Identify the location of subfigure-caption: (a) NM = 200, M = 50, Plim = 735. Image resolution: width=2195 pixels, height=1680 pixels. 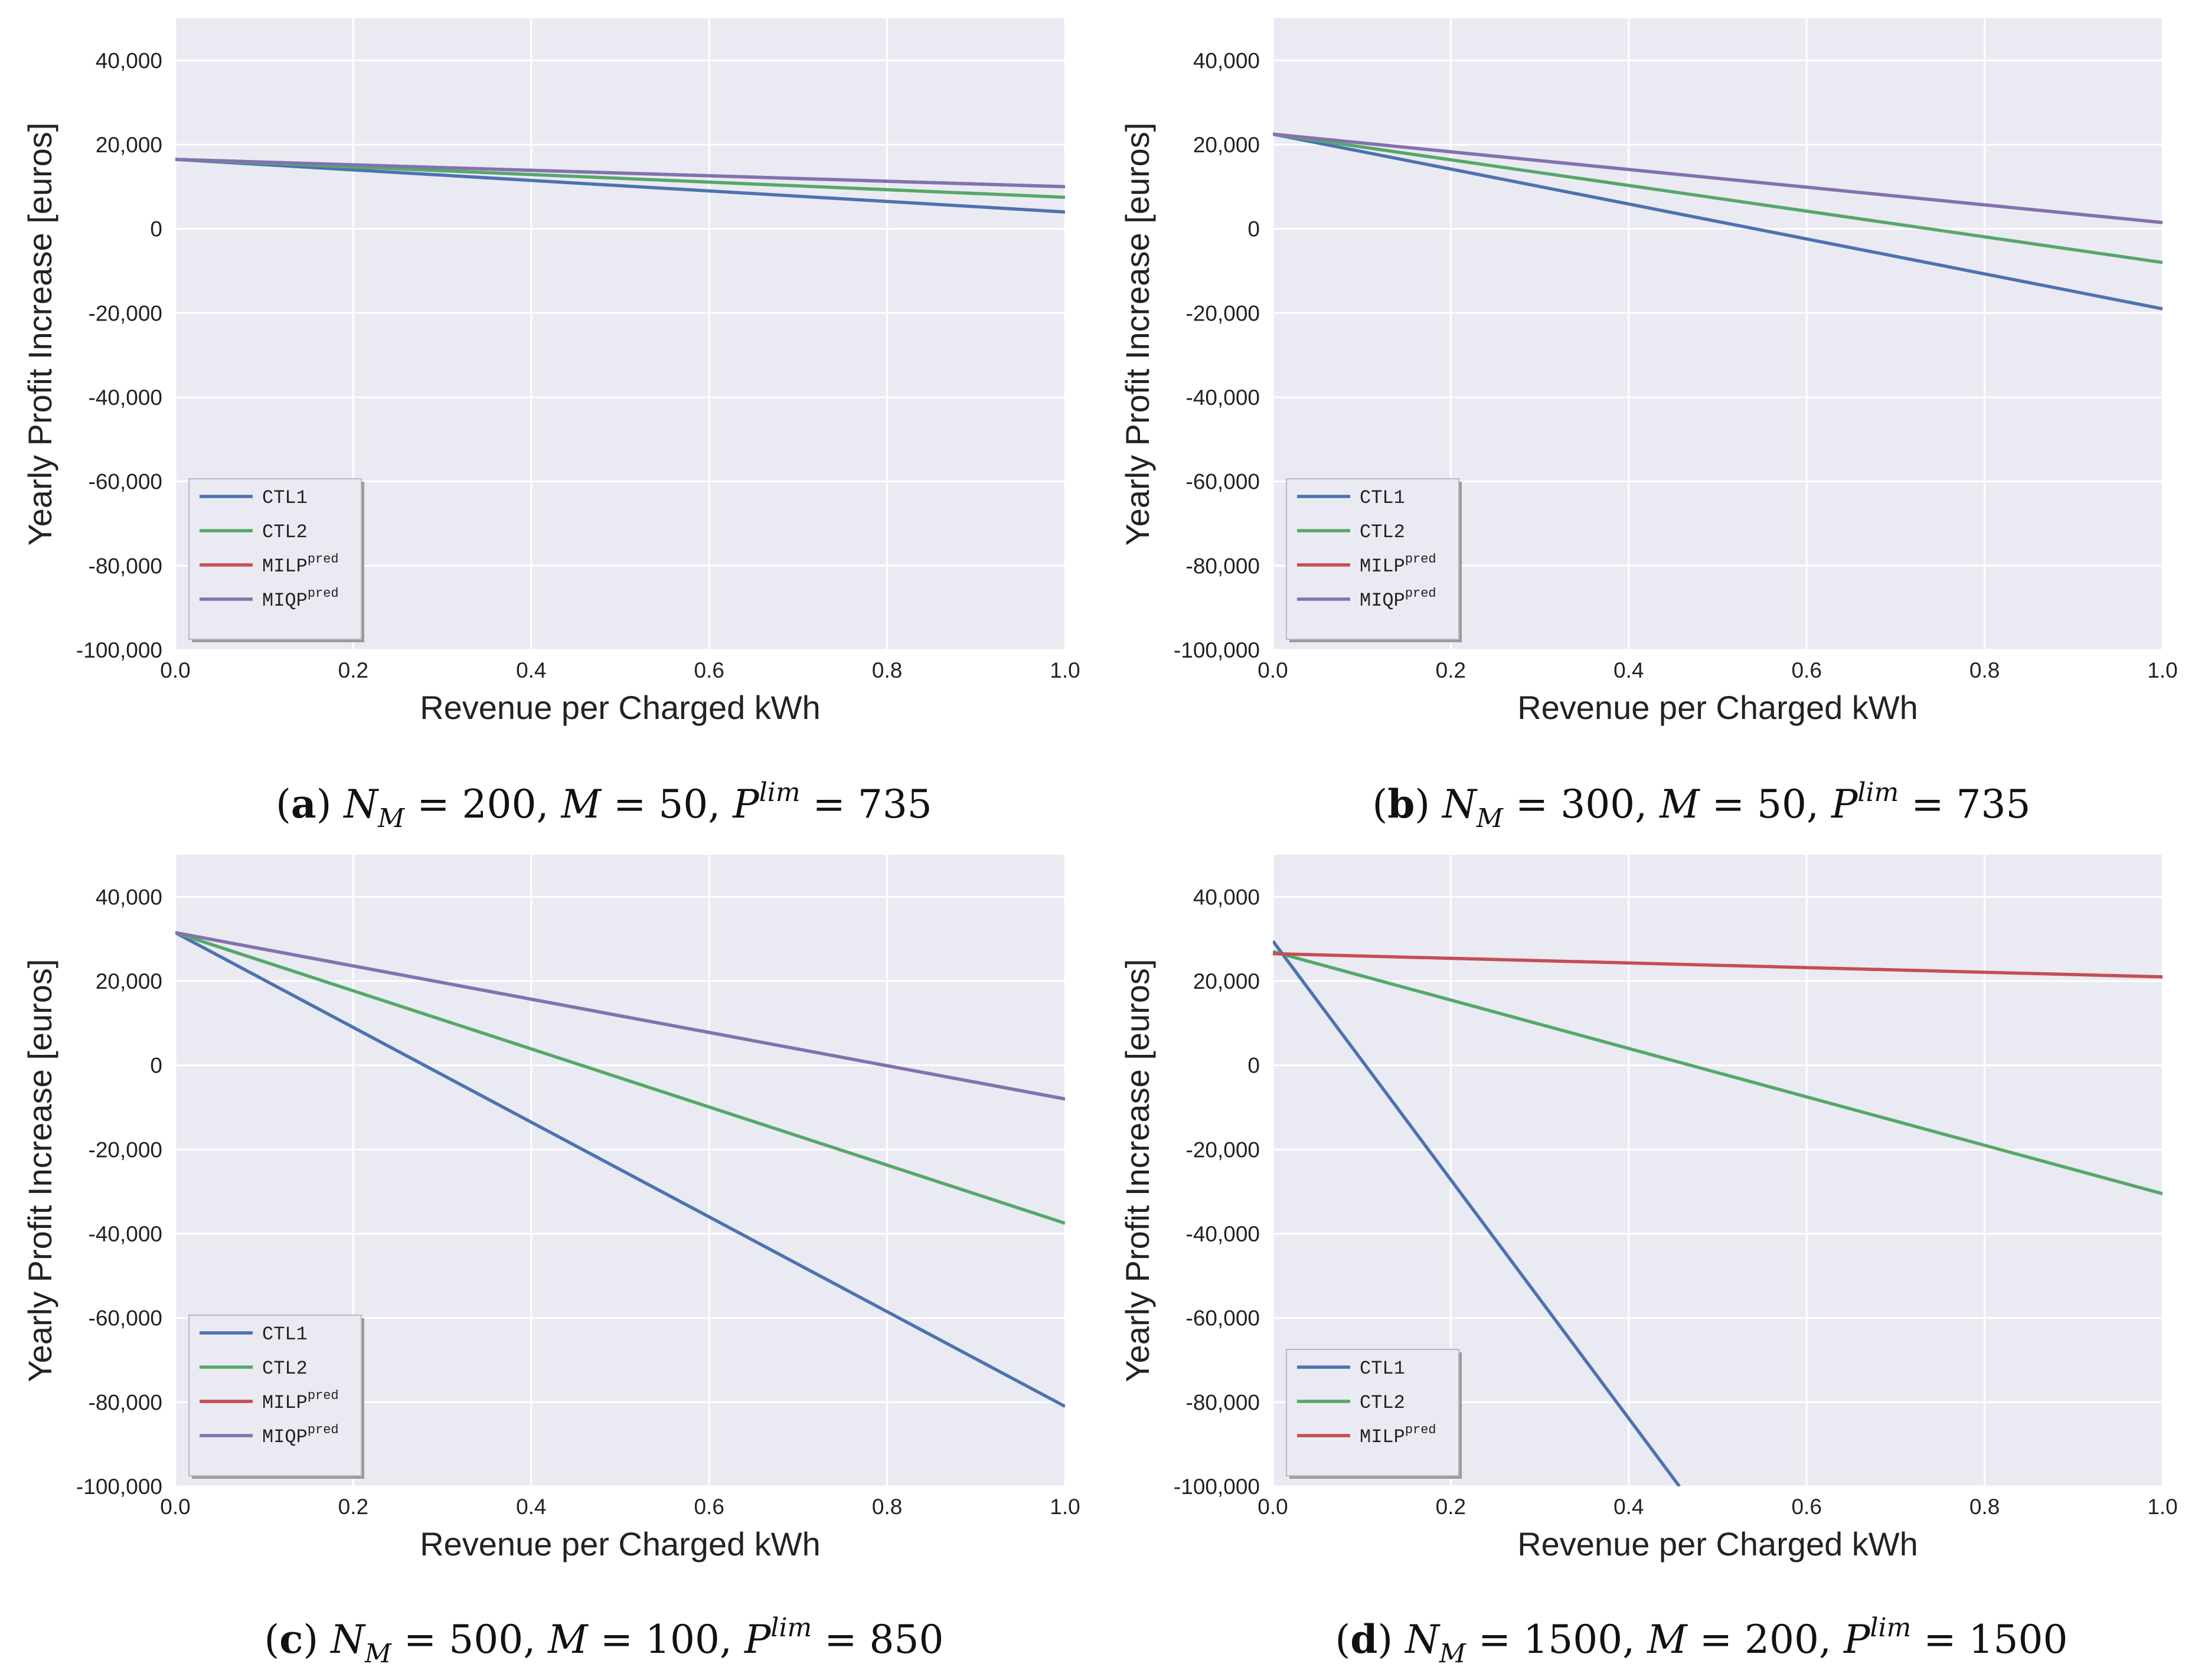
(604, 805).